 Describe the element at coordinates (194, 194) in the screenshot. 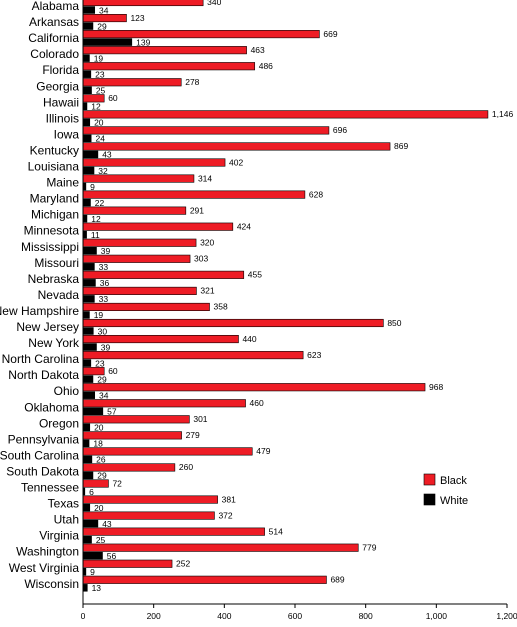

I see `bar-black-maryland` at that location.